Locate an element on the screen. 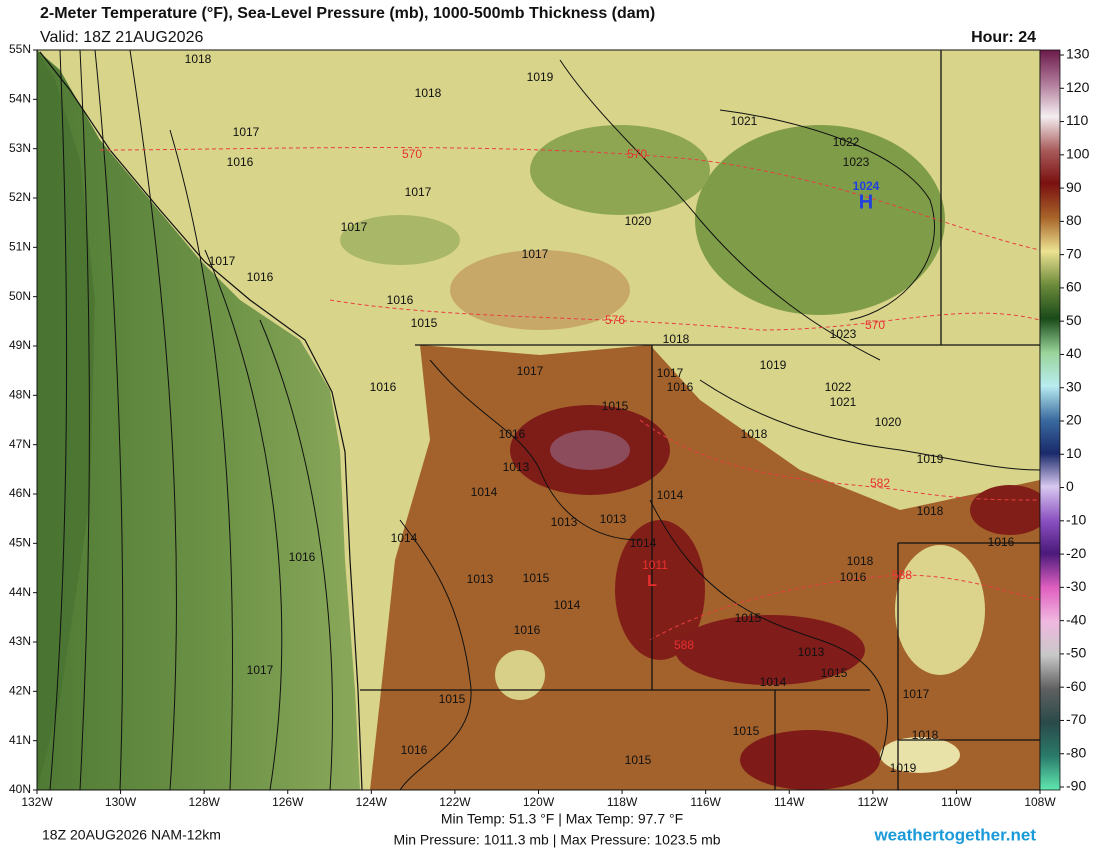 The image size is (1100, 855). forecast-hour: Hour: 24 is located at coordinates (1003, 37).